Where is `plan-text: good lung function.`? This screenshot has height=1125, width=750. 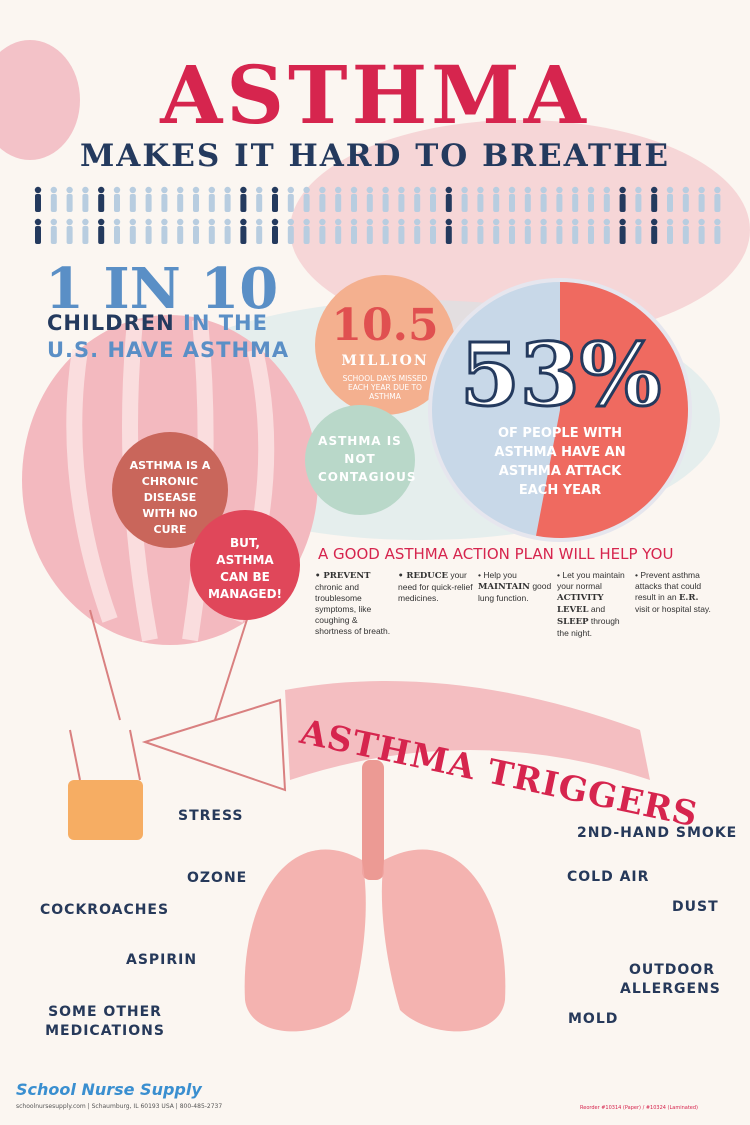 plan-text: good lung function. is located at coordinates (515, 592).